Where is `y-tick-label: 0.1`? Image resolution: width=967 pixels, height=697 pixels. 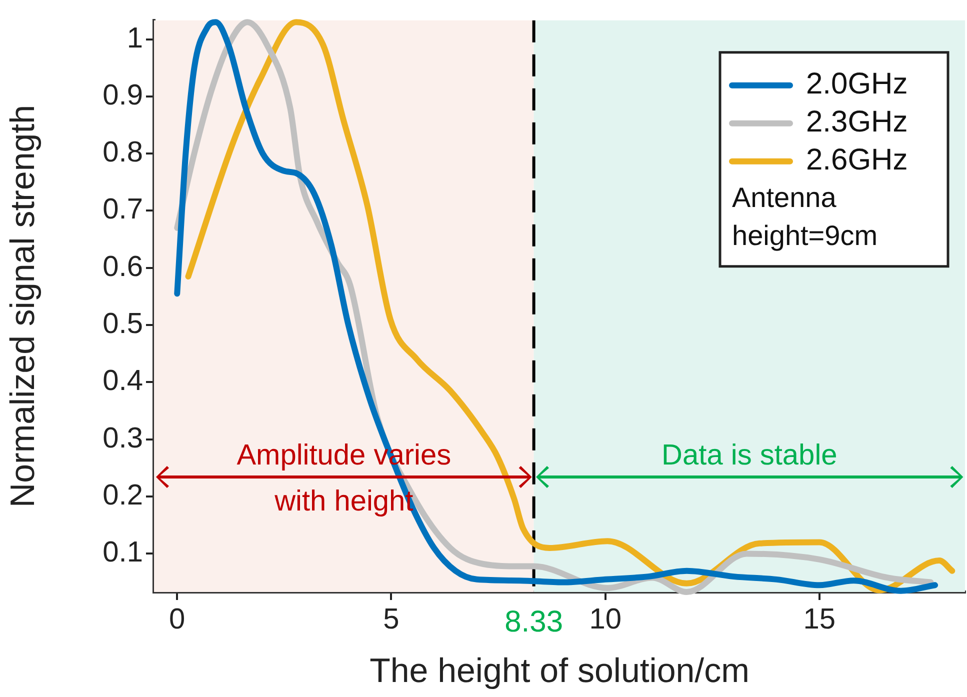 y-tick-label: 0.1 is located at coordinates (122, 552).